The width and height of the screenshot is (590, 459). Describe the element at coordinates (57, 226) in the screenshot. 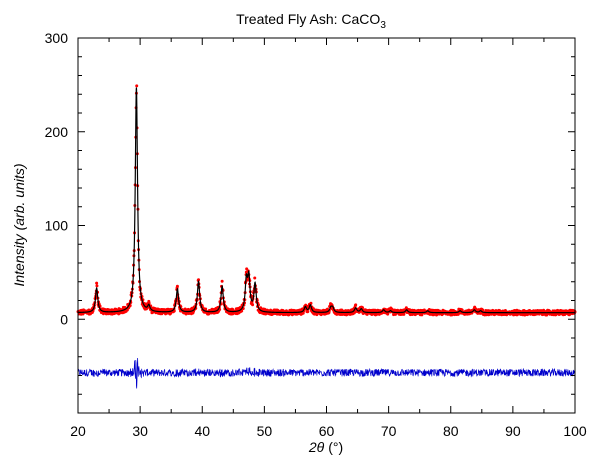

I see `y-tick-label: 100` at that location.